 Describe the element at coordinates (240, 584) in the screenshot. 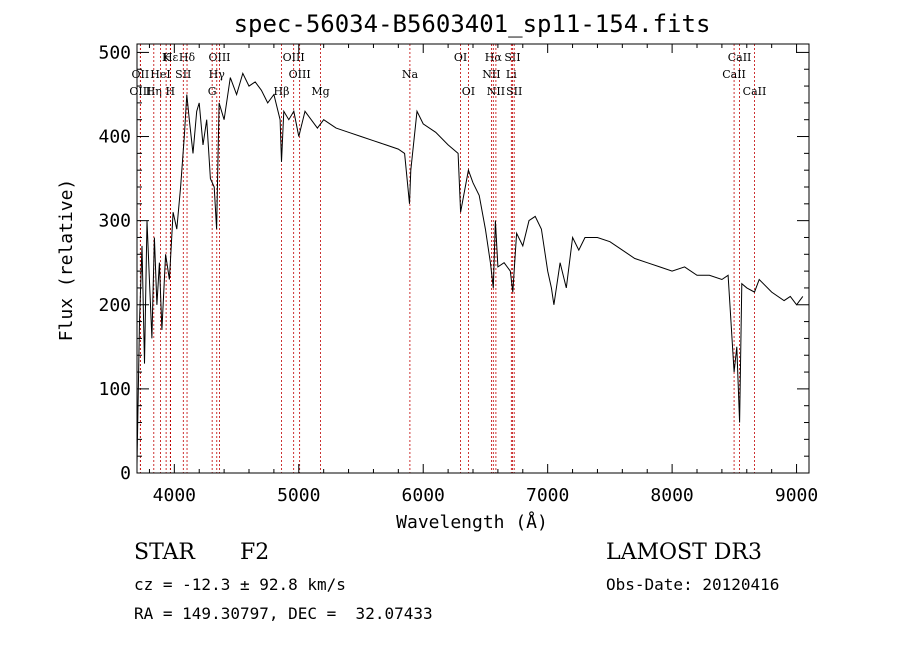

I see `redshift-velocity: cz = -12.3 ± 92.8 km/s` at that location.